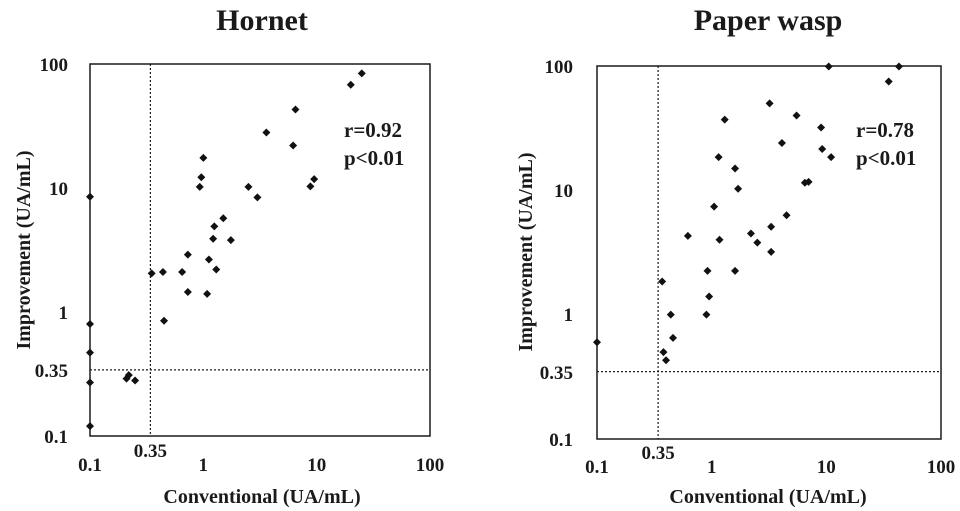 The image size is (960, 511). I want to click on correlation-annotation: r=0.78, so click(885, 130).